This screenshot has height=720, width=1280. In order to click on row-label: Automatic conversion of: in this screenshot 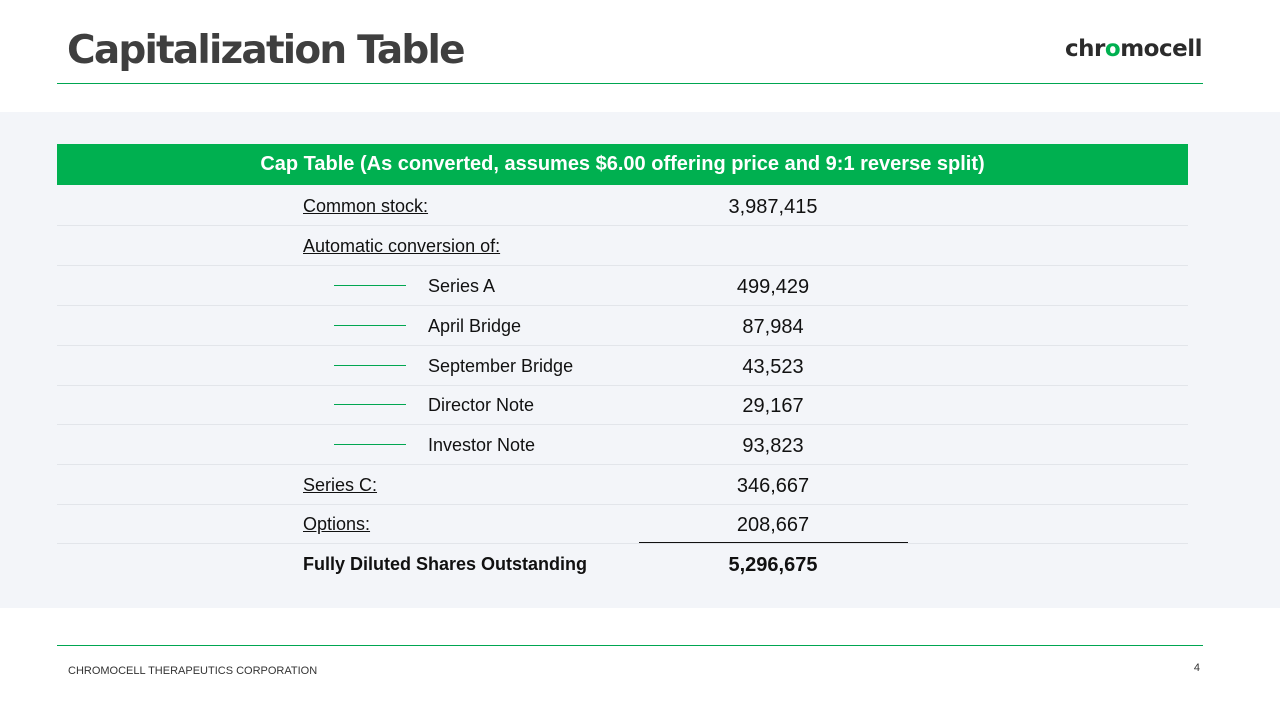, I will do `click(402, 246)`.